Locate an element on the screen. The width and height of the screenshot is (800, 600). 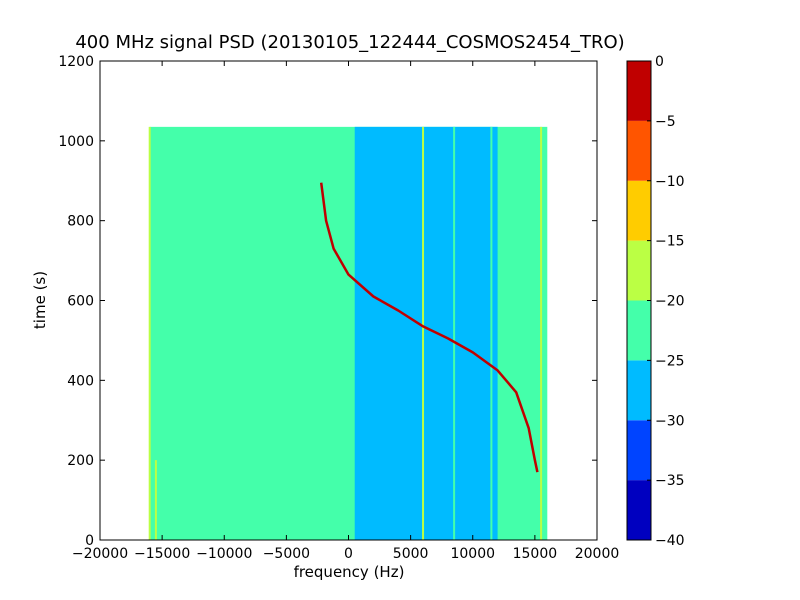
x-tick-label: −20000 is located at coordinates (100, 554).